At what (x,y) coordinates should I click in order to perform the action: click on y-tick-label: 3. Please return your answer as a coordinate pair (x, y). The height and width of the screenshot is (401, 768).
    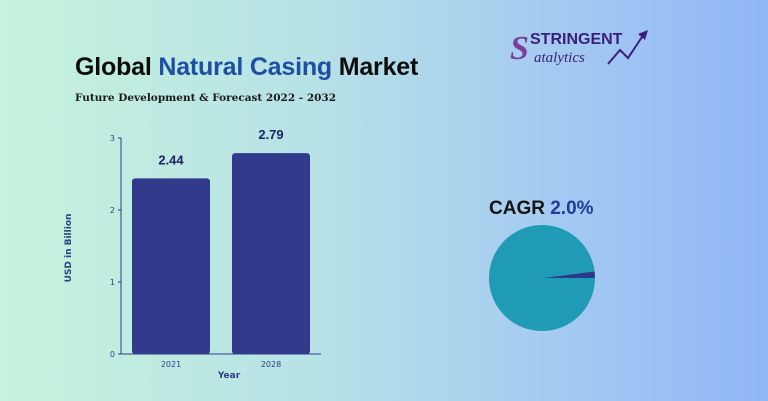
    Looking at the image, I should click on (112, 138).